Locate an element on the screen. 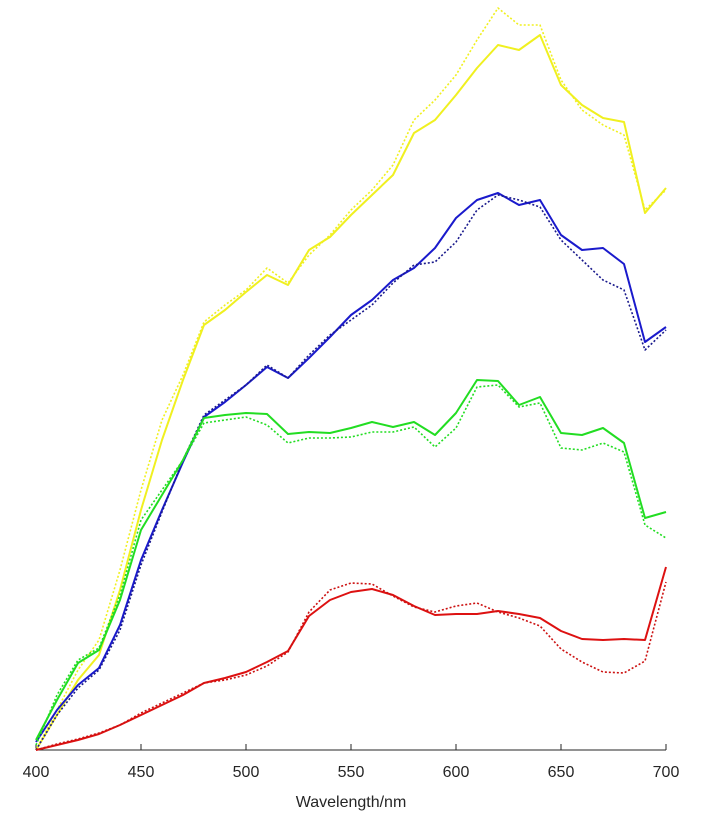  x-tick-label: 700 is located at coordinates (666, 772).